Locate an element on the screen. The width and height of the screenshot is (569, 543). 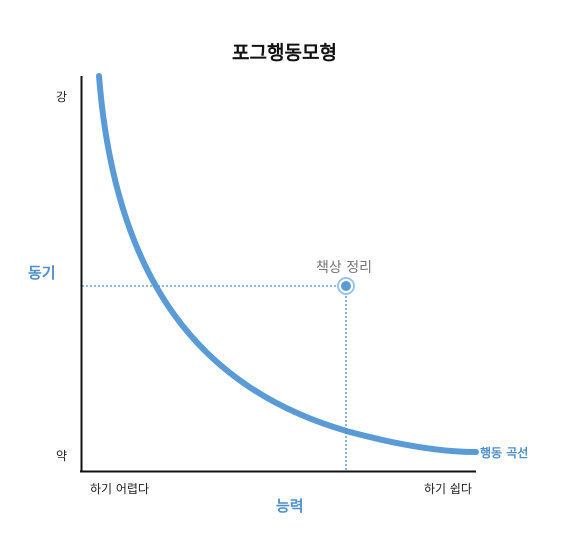
curve-label: 행동 곡선 is located at coordinates (504, 453).